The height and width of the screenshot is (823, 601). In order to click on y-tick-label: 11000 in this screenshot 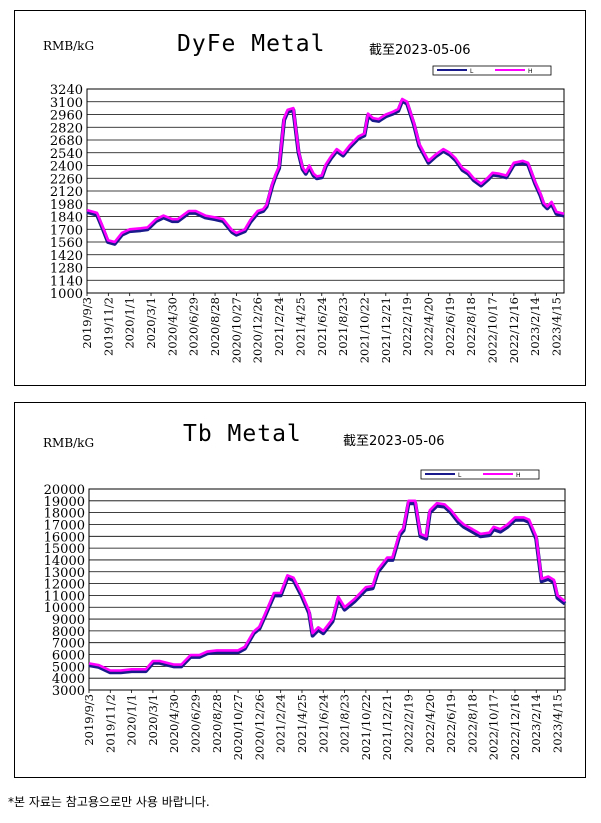, I will do `click(64, 596)`.